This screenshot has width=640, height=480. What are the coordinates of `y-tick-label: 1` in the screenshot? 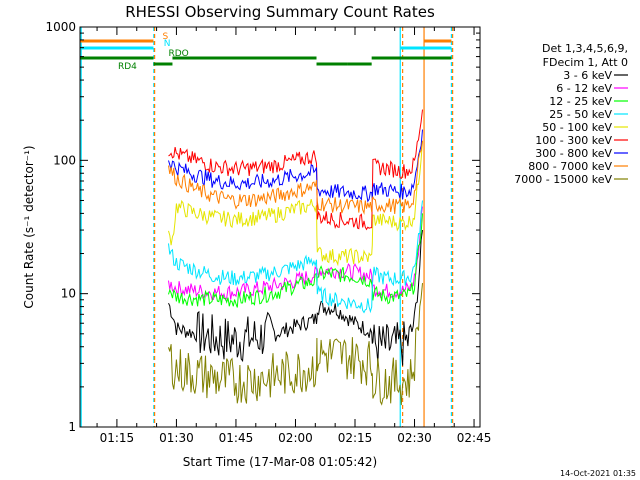 It's located at (72, 427).